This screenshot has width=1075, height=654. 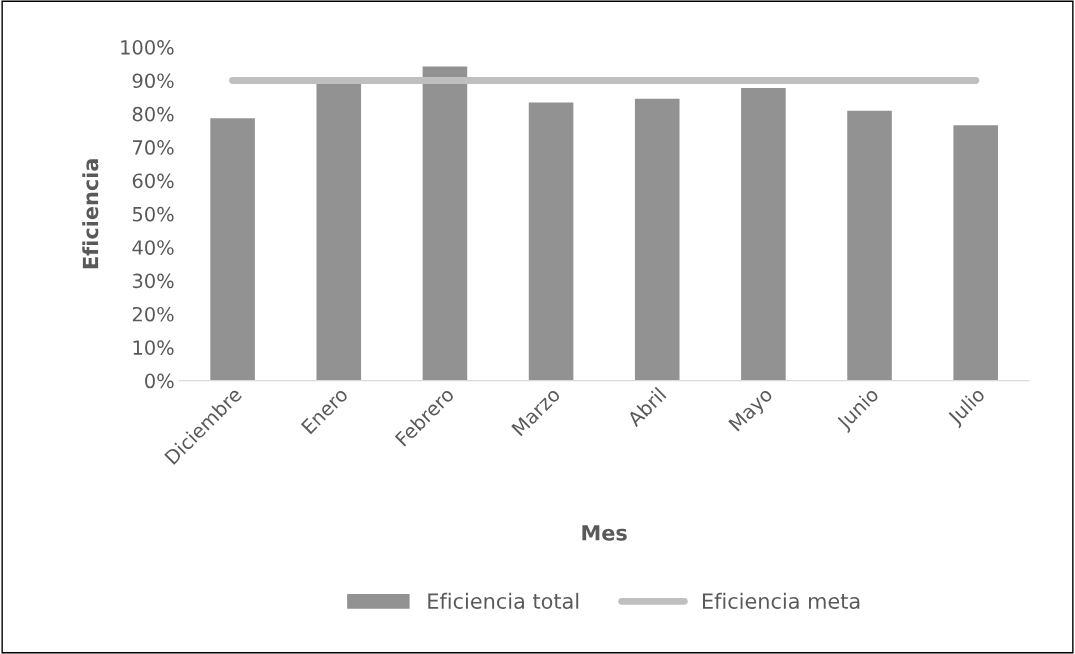 What do you see at coordinates (153, 114) in the screenshot?
I see `y-tick-label: 80%` at bounding box center [153, 114].